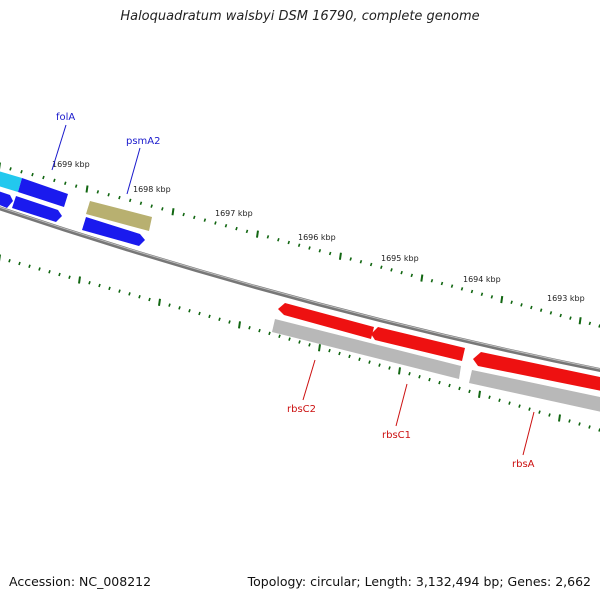 The width and height of the screenshot is (600, 600). I want to click on gene-arrow-foIA, so click(43, 192).